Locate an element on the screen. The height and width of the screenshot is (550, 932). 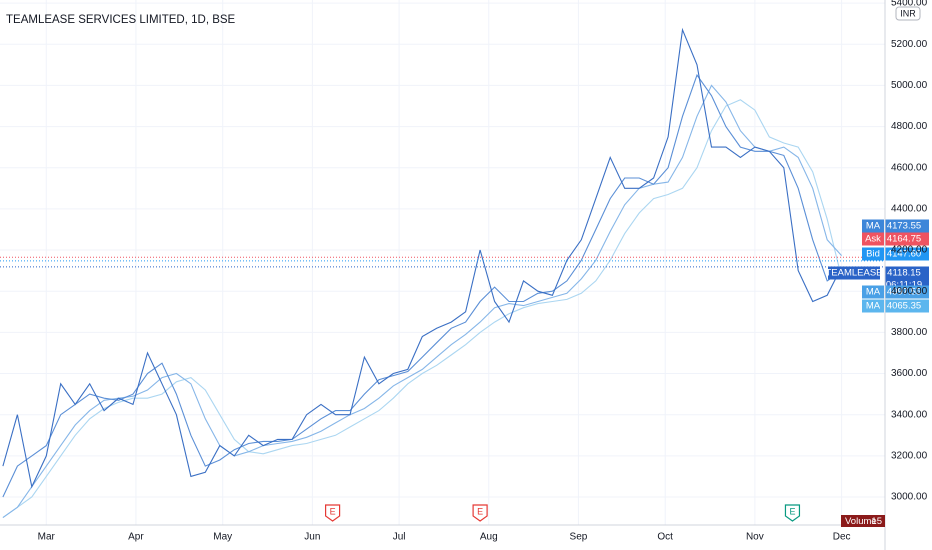
x-tick-label: May is located at coordinates (222, 537).